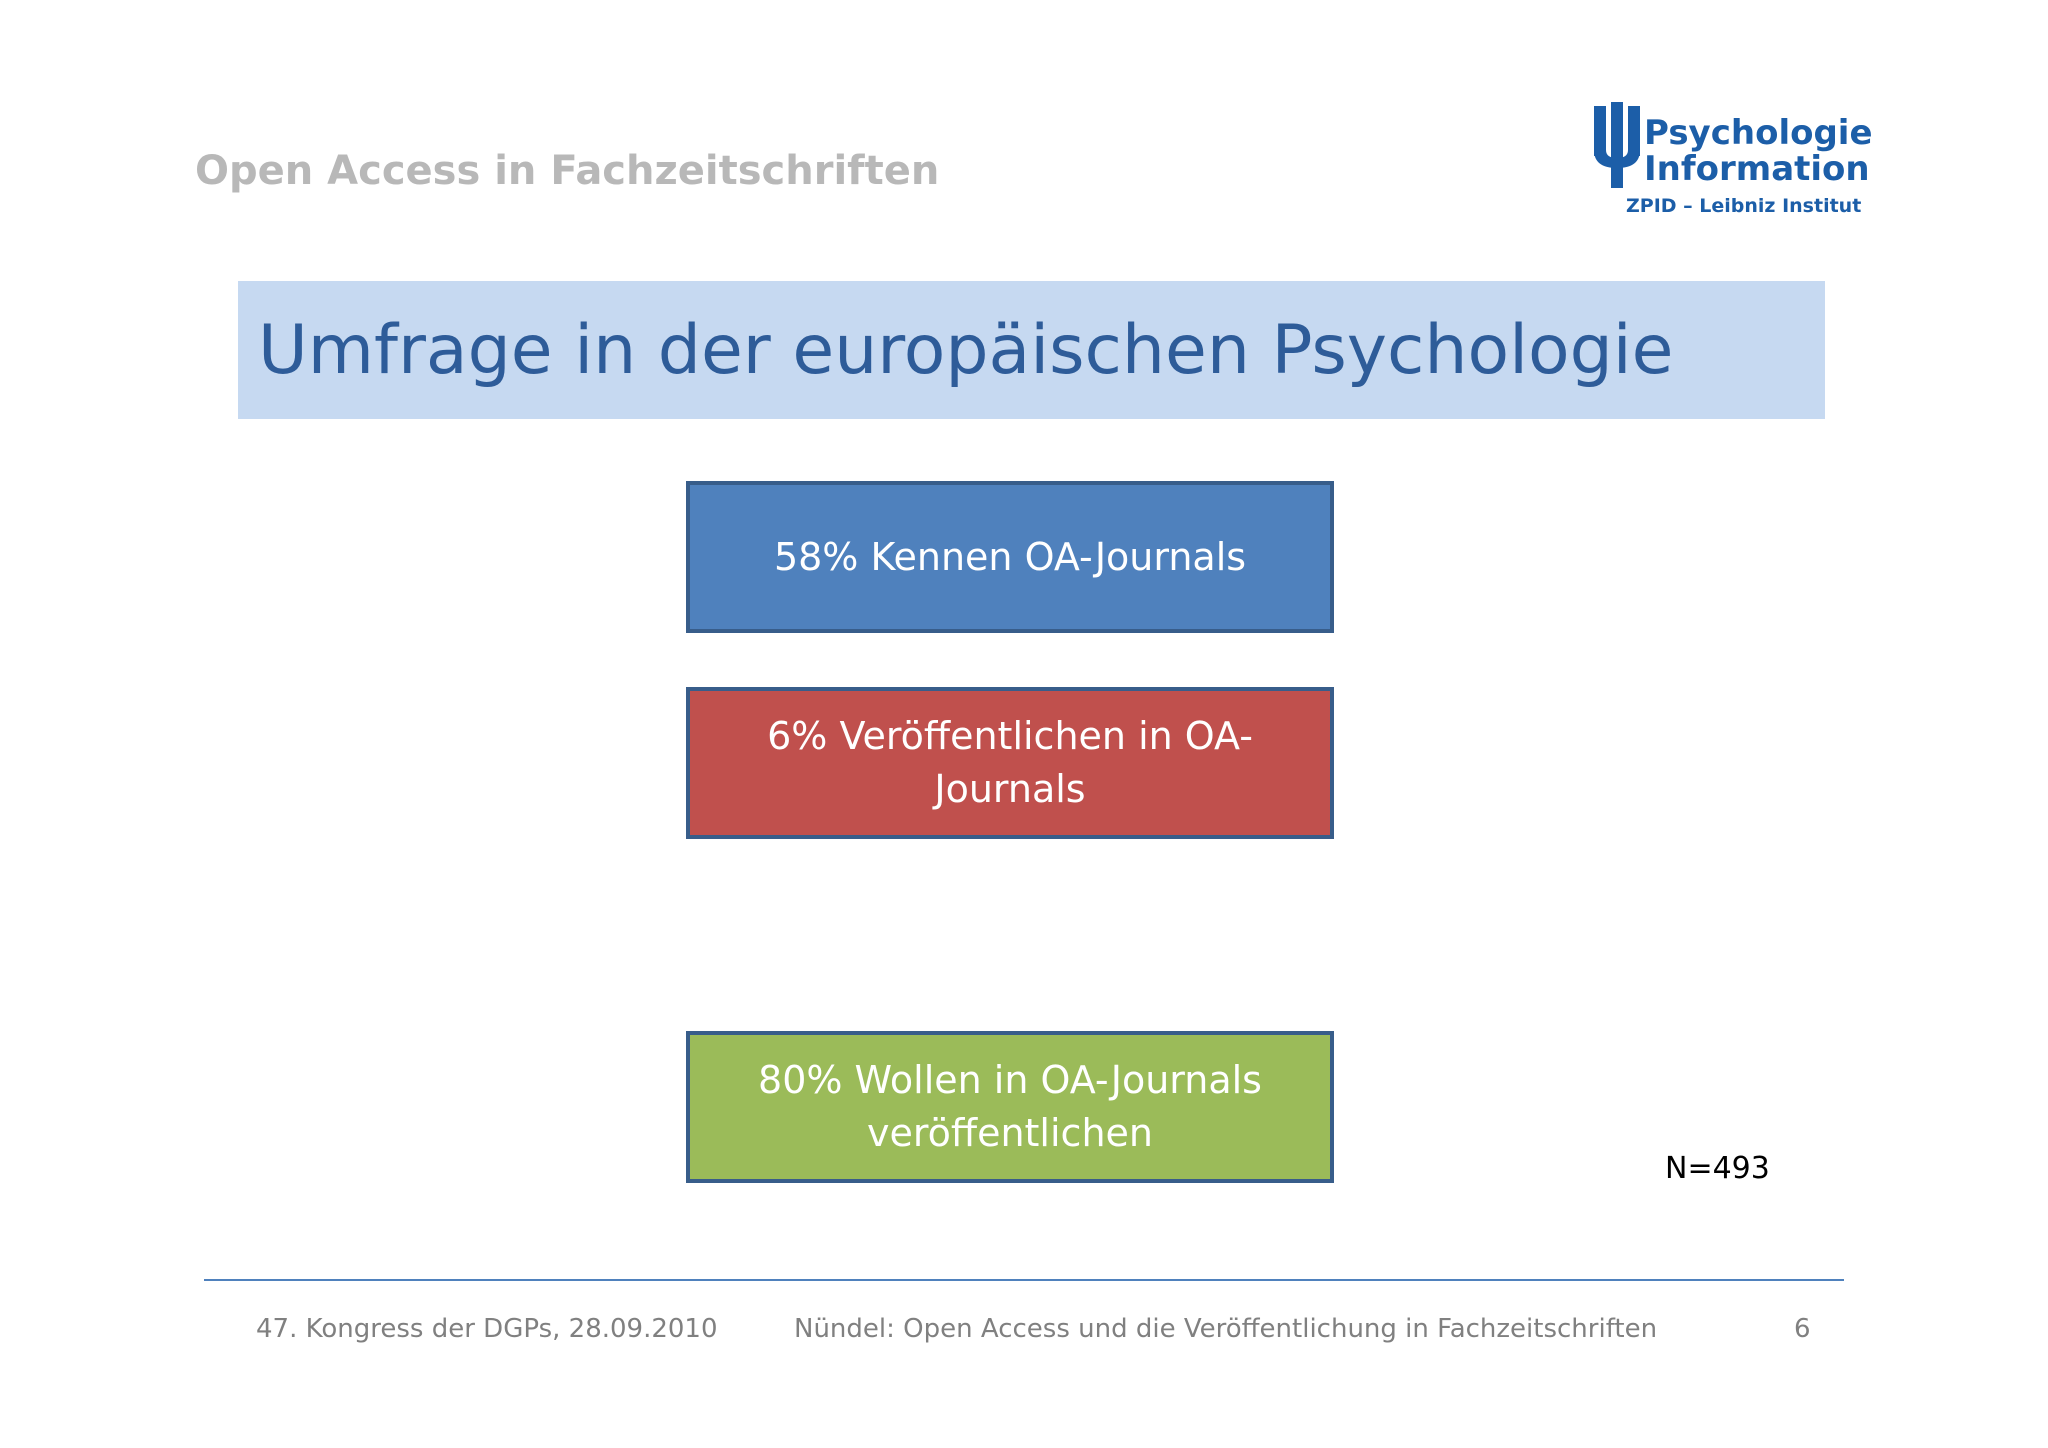  What do you see at coordinates (1802, 1329) in the screenshot?
I see `page-number: 6` at bounding box center [1802, 1329].